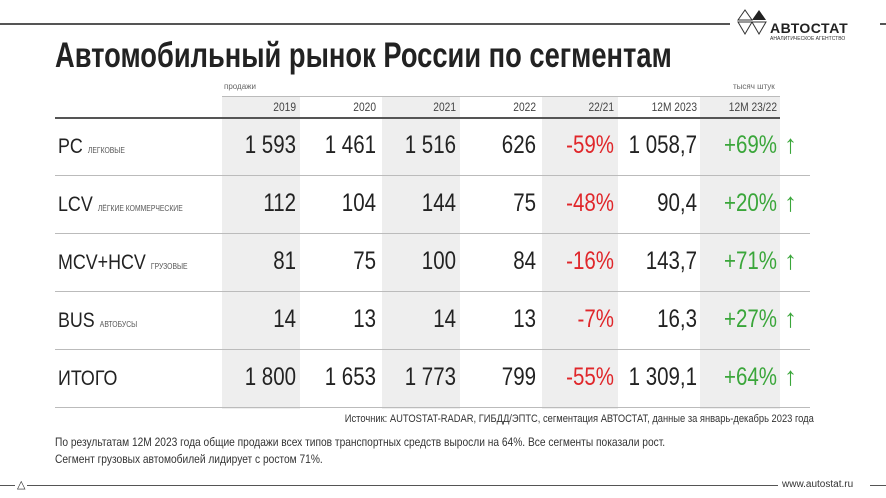 The width and height of the screenshot is (886, 498). I want to click on table-cell: +20%, so click(750, 203).